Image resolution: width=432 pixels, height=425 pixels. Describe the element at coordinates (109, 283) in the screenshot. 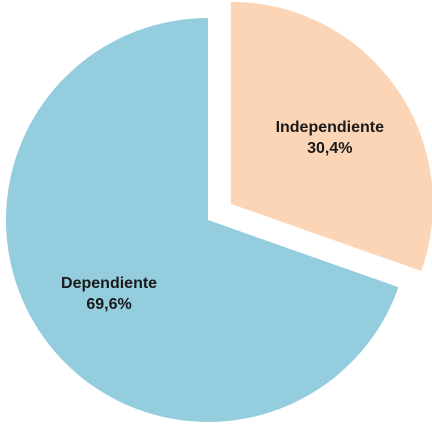

I see `slice-label-dependiente: Dependiente` at that location.